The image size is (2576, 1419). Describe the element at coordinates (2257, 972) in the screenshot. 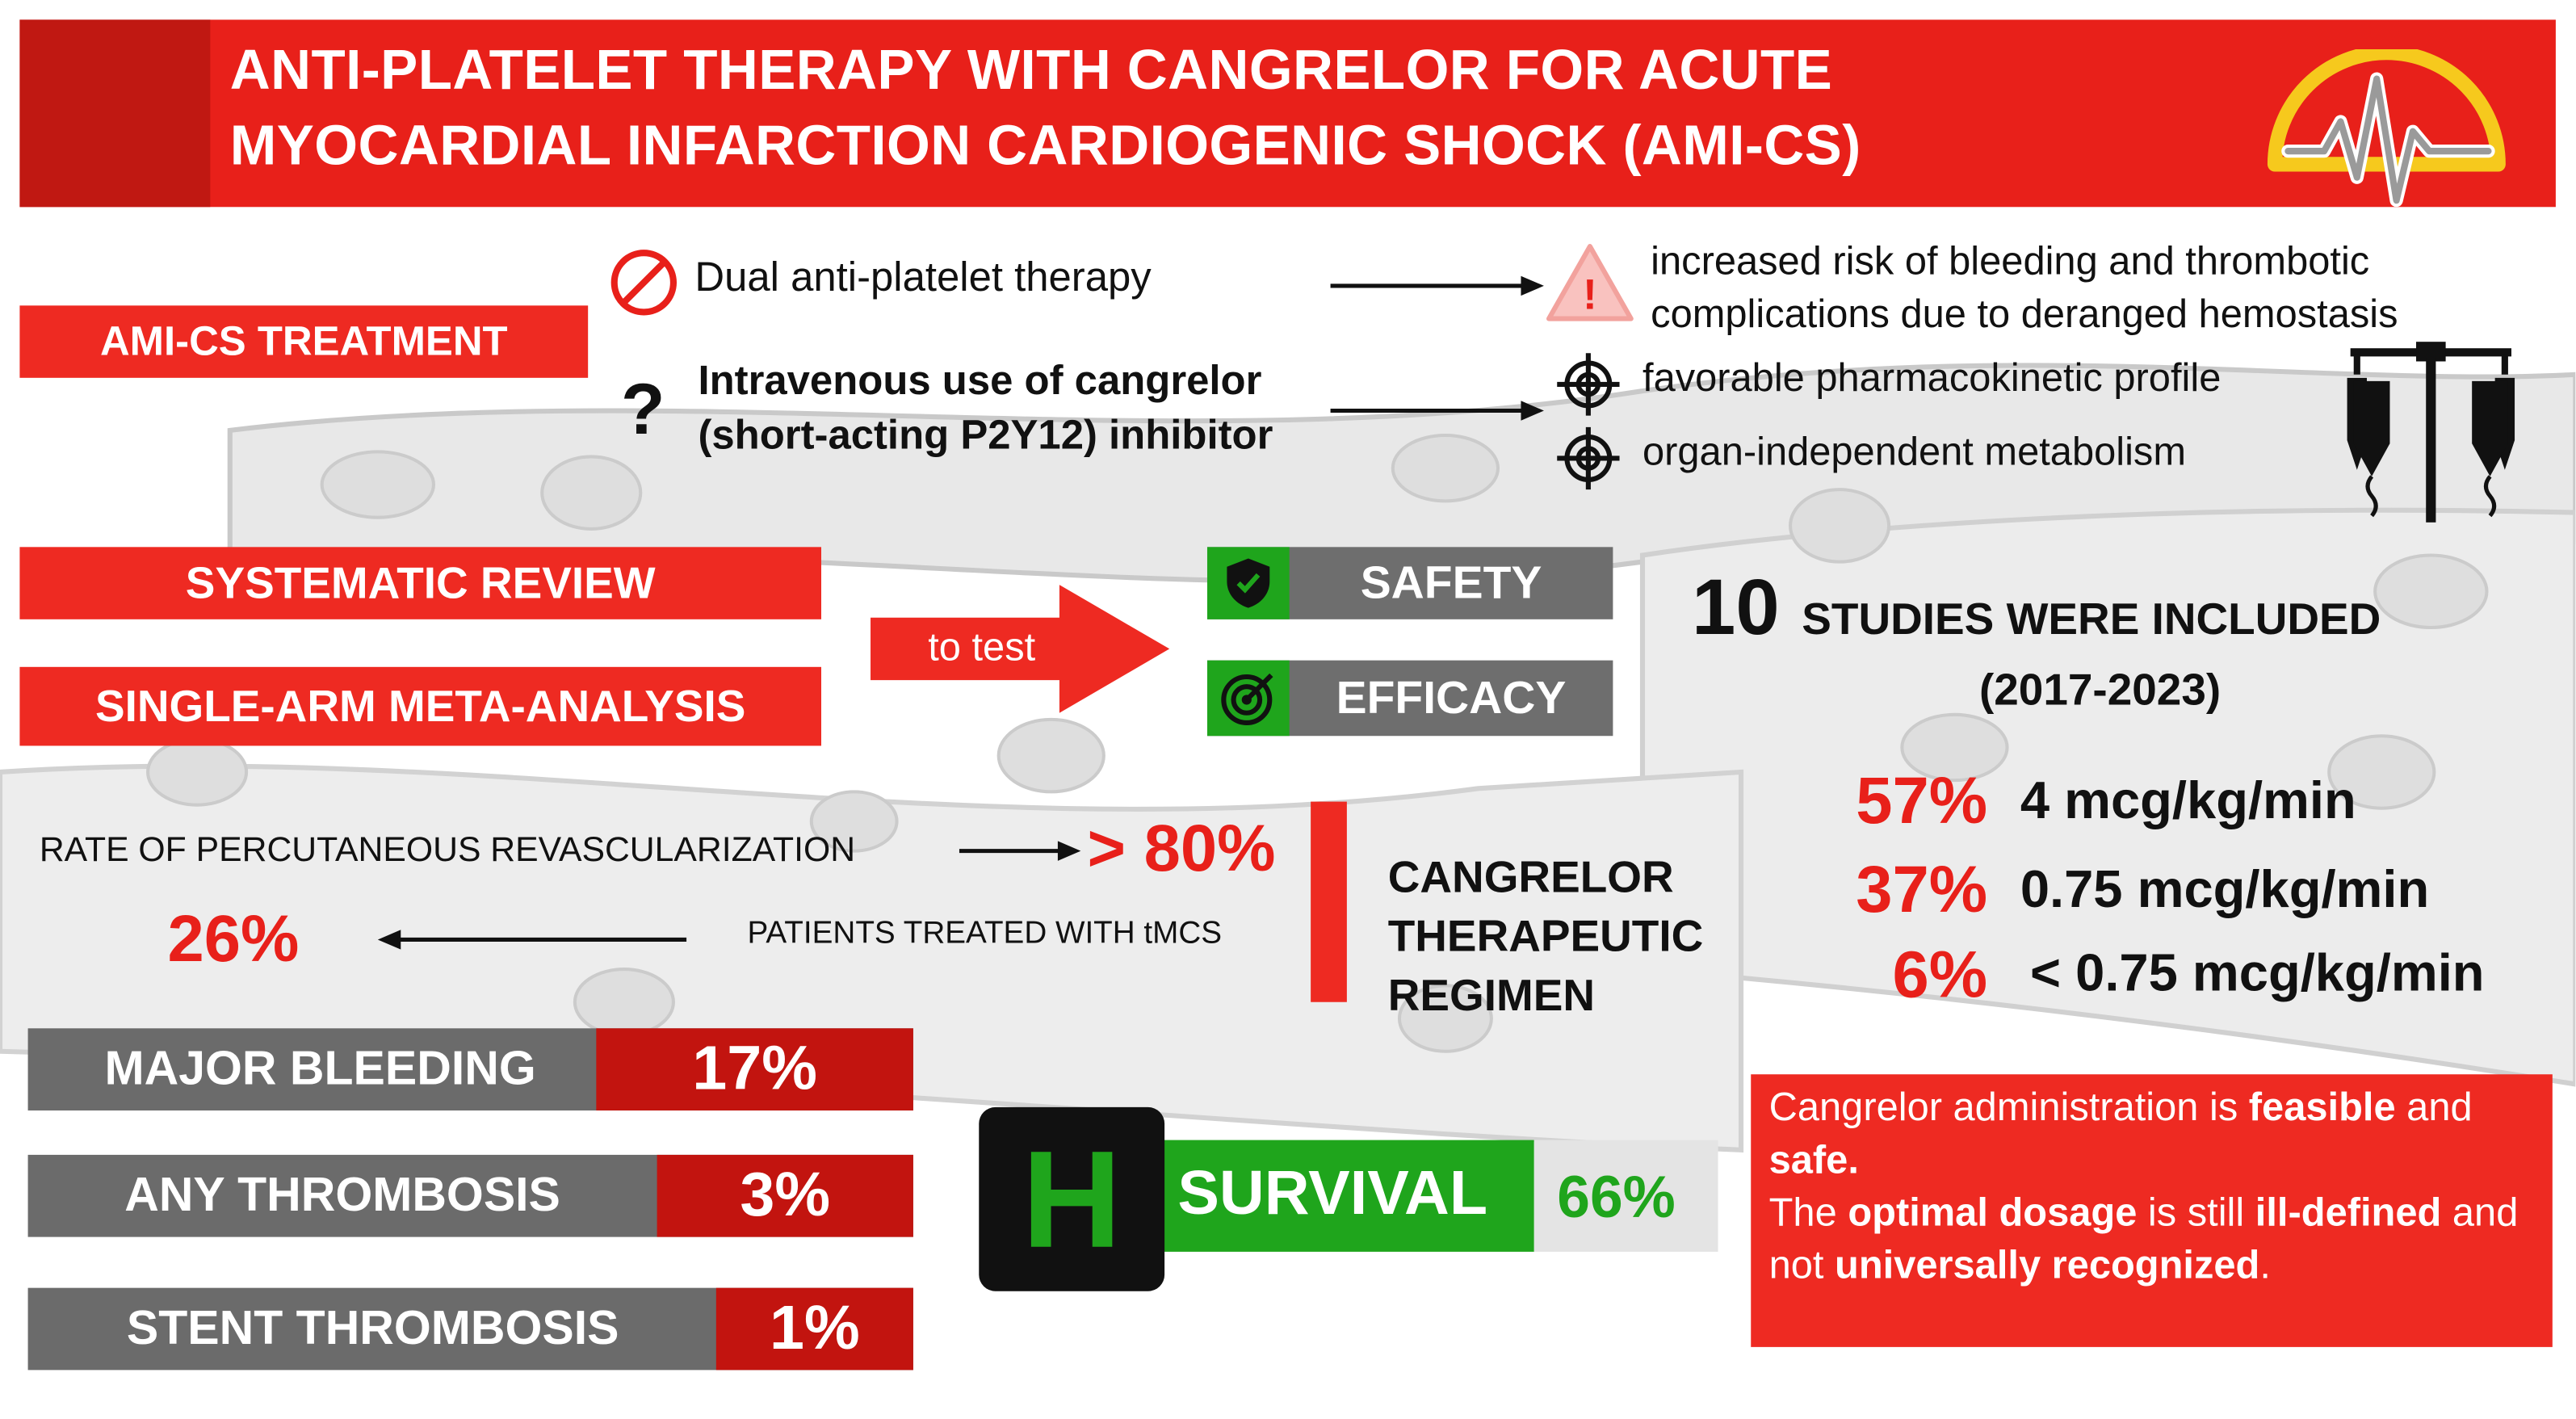

I see `dose-value: < 0.75 mcg/kg/min` at that location.